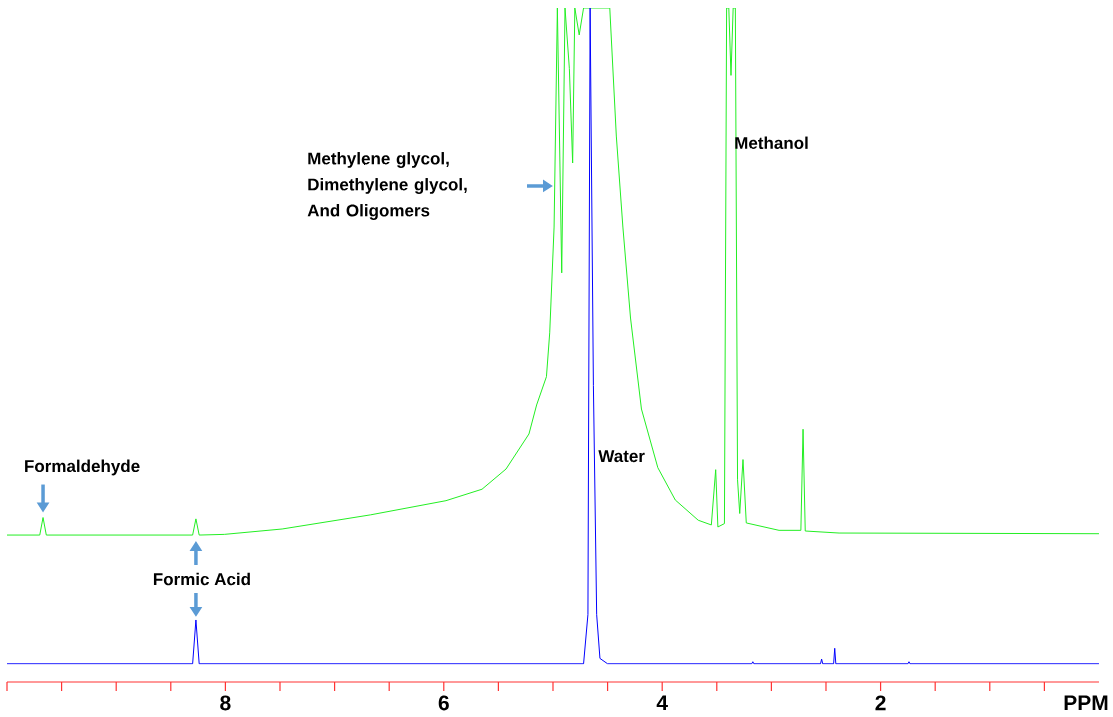  What do you see at coordinates (880, 703) in the screenshot?
I see `x-tick-label: 2` at bounding box center [880, 703].